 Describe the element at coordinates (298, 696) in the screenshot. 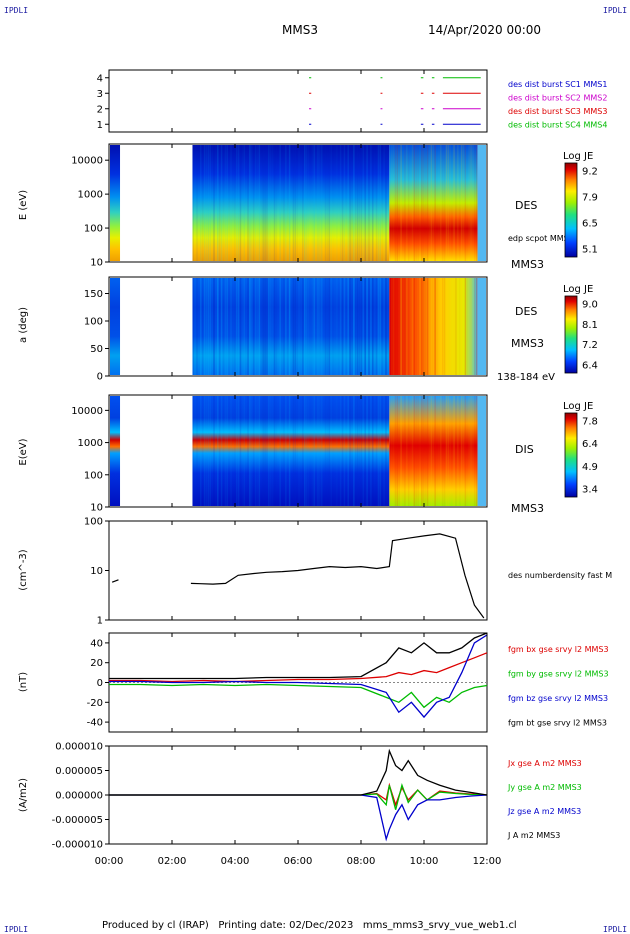

I see `bfield-series-line` at that location.